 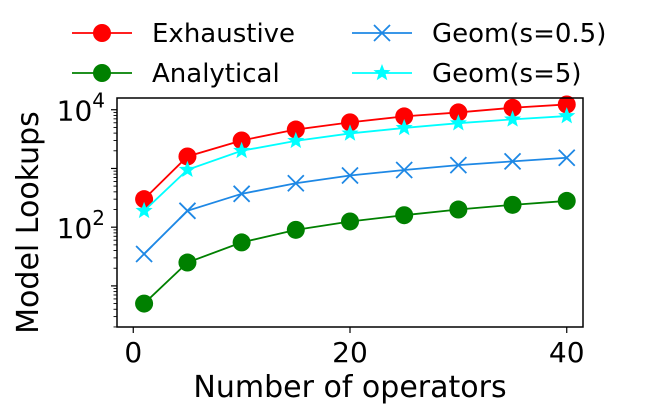 I want to click on x-tick-label: 40, so click(x=567, y=352).